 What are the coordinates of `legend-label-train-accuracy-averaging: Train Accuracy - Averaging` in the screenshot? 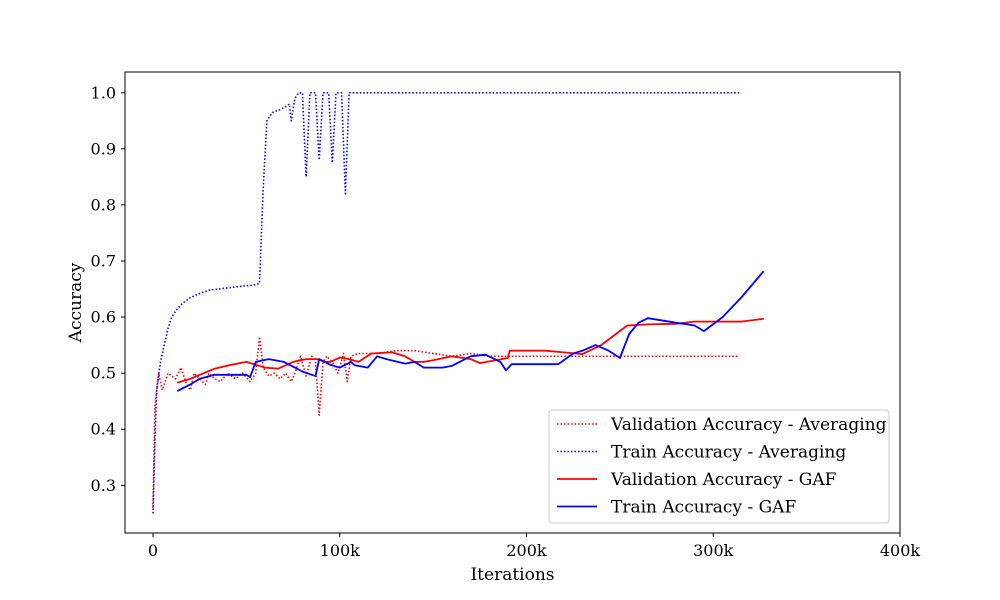 It's located at (728, 453).